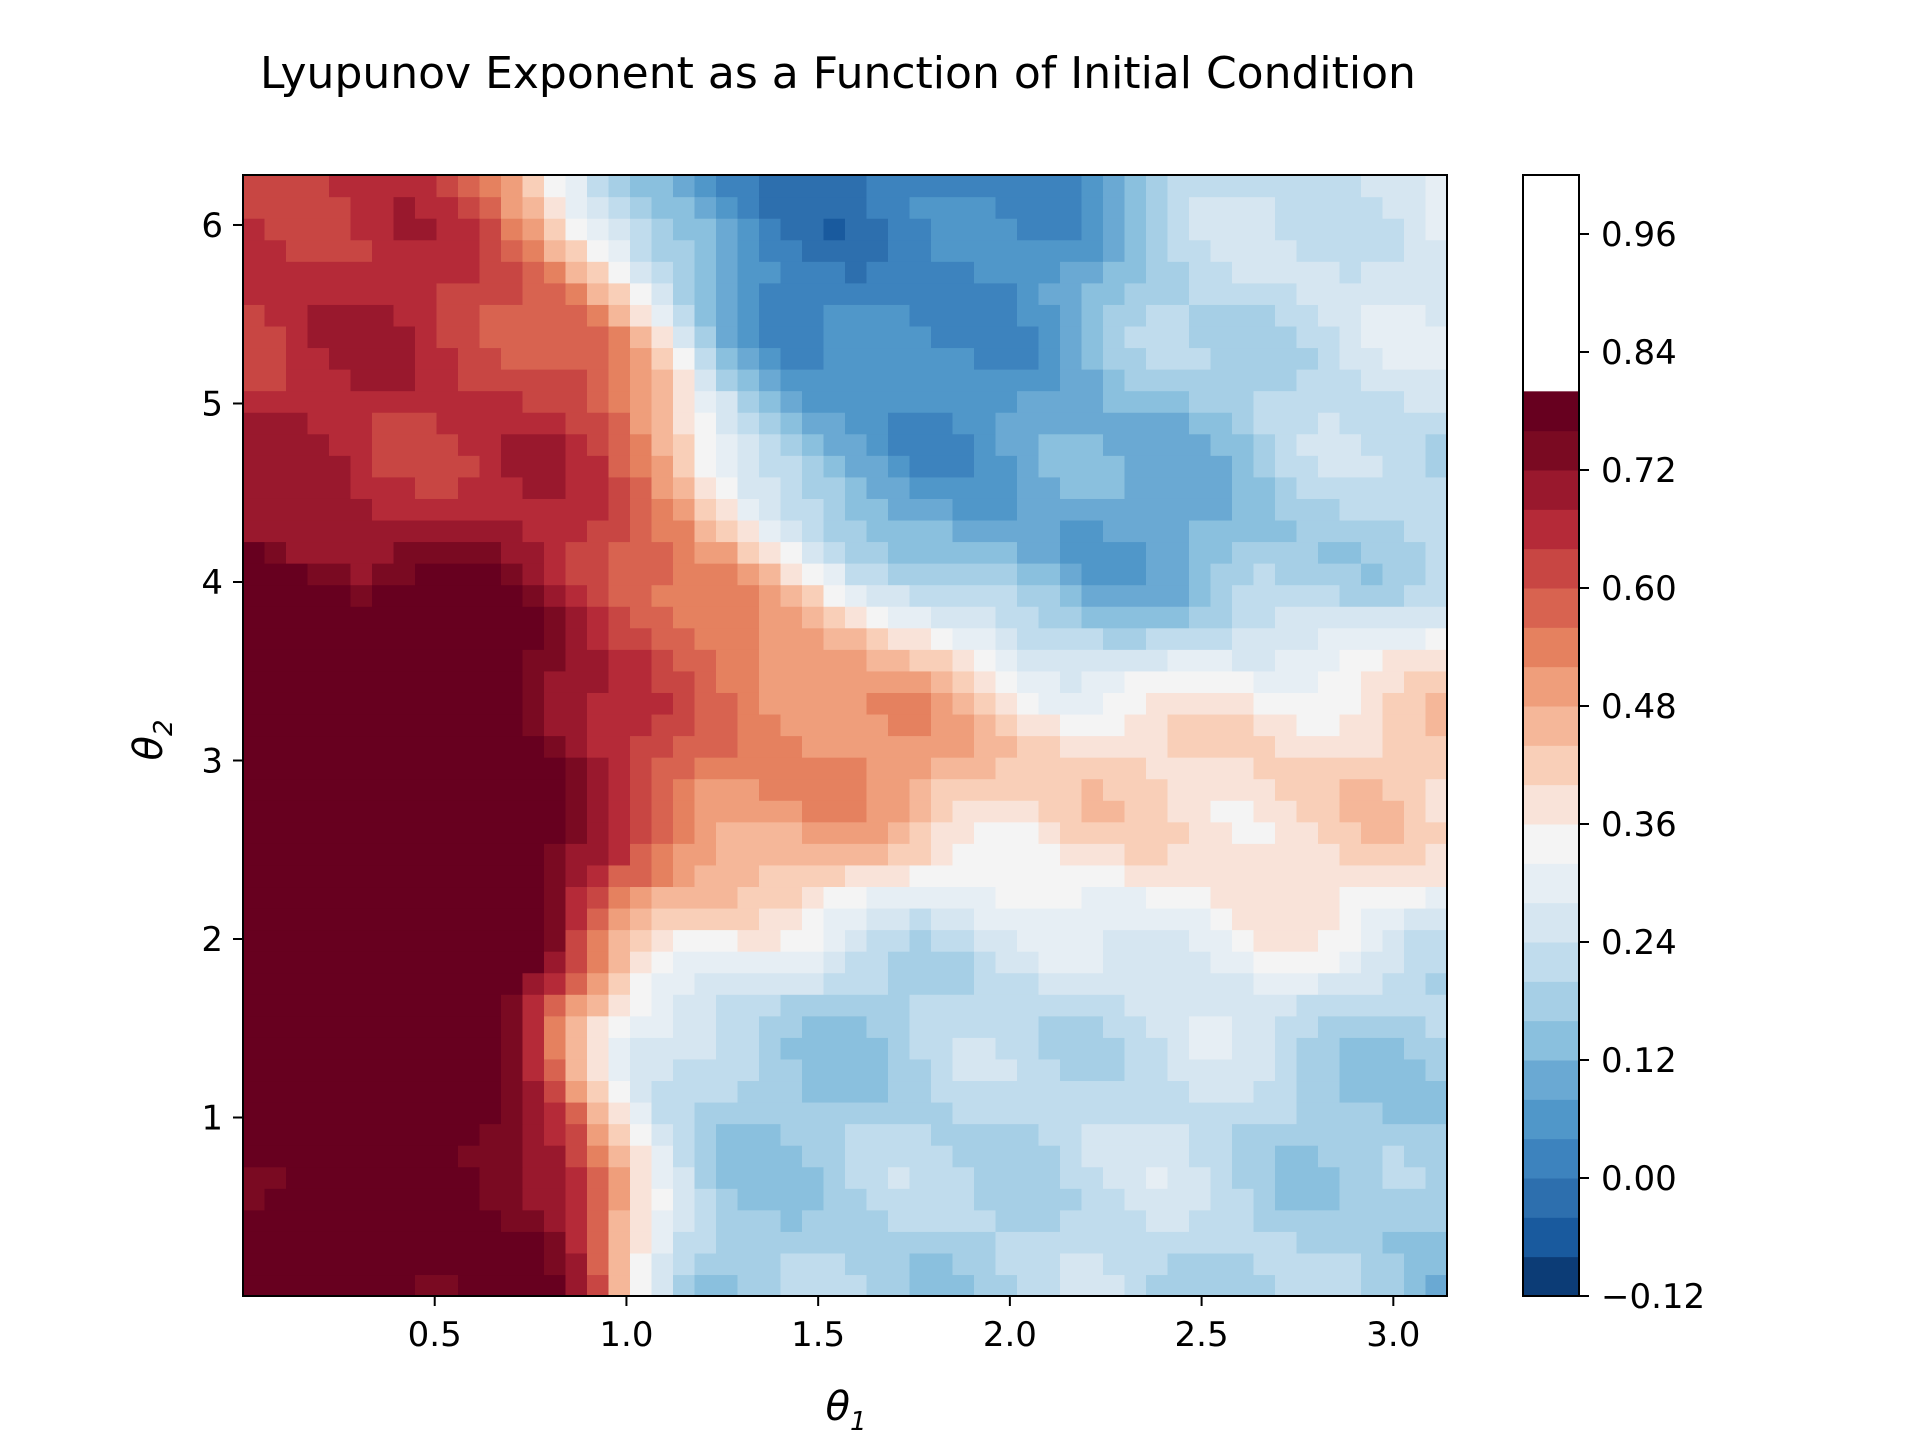 Image resolution: width=1920 pixels, height=1445 pixels. Describe the element at coordinates (1639, 825) in the screenshot. I see `colorbar-tick-label: 0.36` at that location.